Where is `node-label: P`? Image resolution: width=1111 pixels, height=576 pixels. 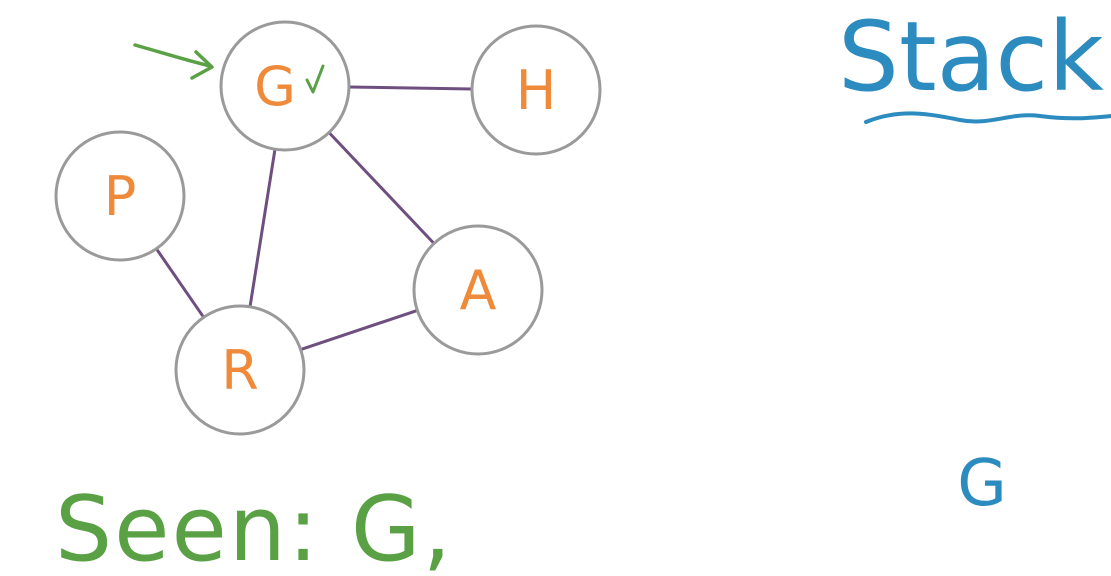 node-label: P is located at coordinates (120, 196).